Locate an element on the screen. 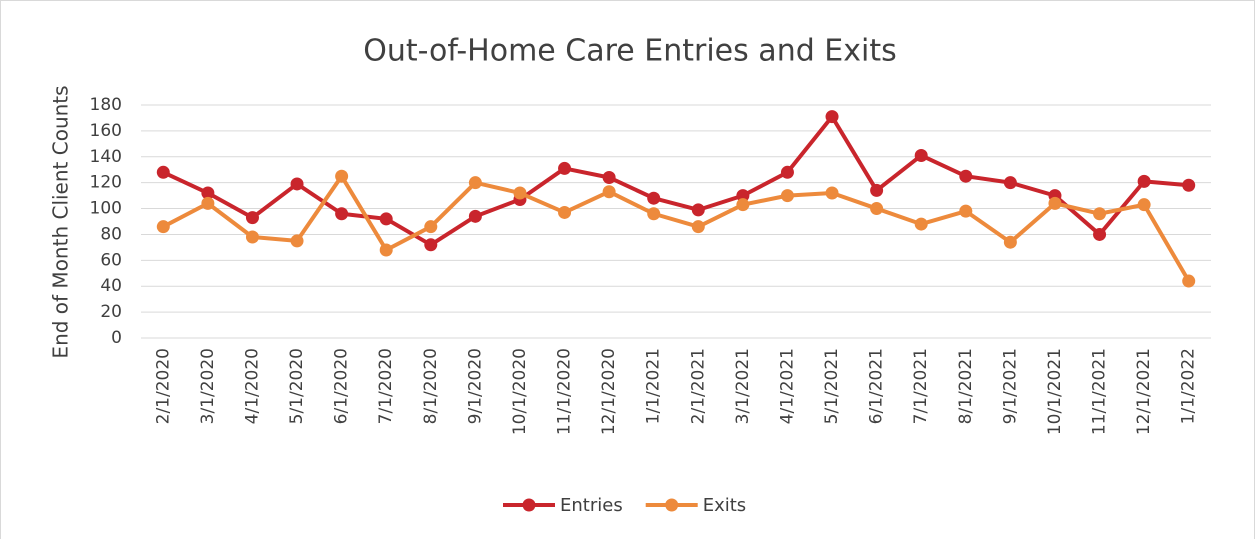  x-tick-label: 11/1/2021 is located at coordinates (1100, 391).